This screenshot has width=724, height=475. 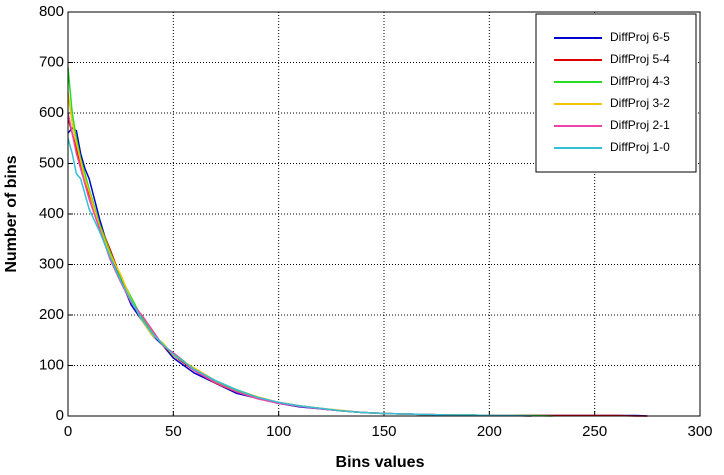 I want to click on x-tick-label: 150, so click(x=383, y=431).